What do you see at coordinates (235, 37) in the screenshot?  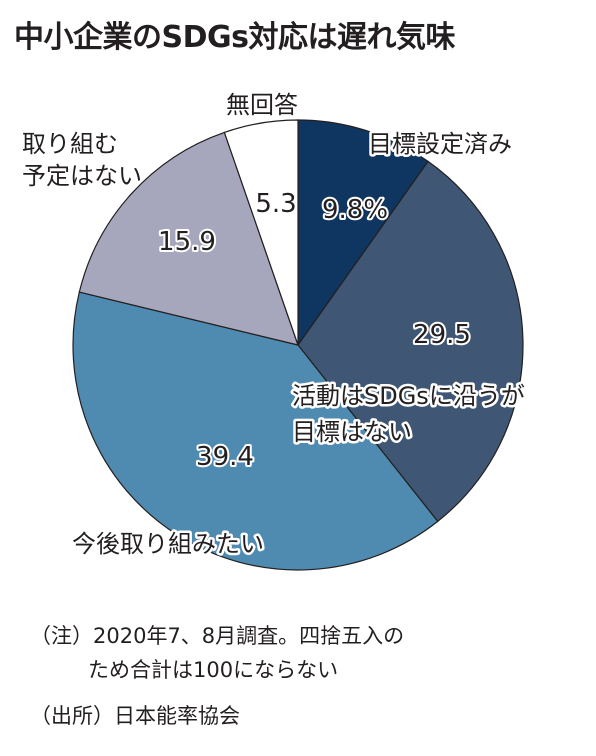 I see `chart-title: 中小企業のSDGs対応は遅れ気味` at bounding box center [235, 37].